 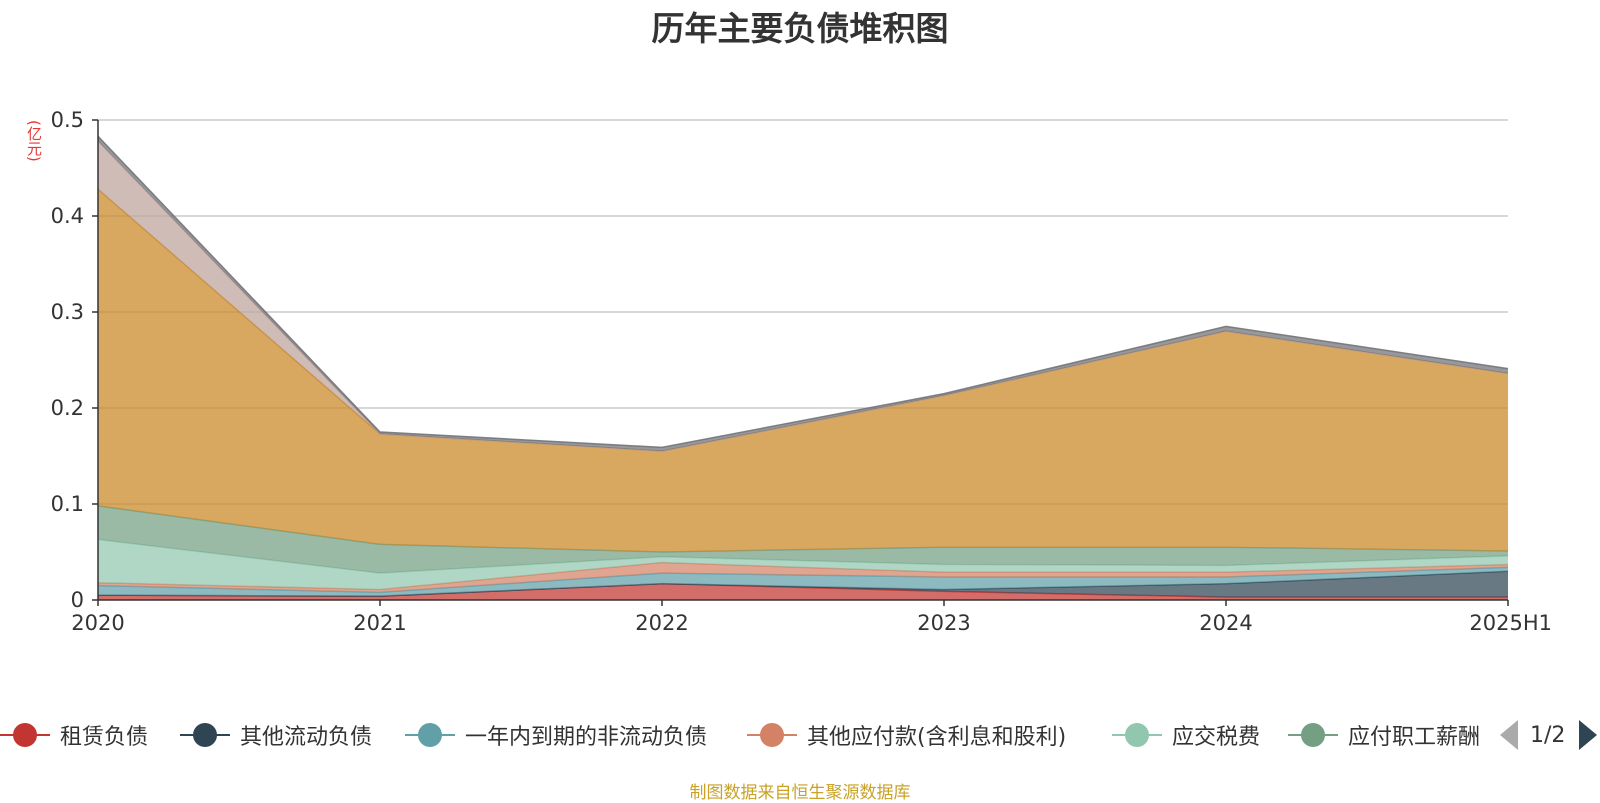 I want to click on y-tick-label: 0.5, so click(x=67, y=120).